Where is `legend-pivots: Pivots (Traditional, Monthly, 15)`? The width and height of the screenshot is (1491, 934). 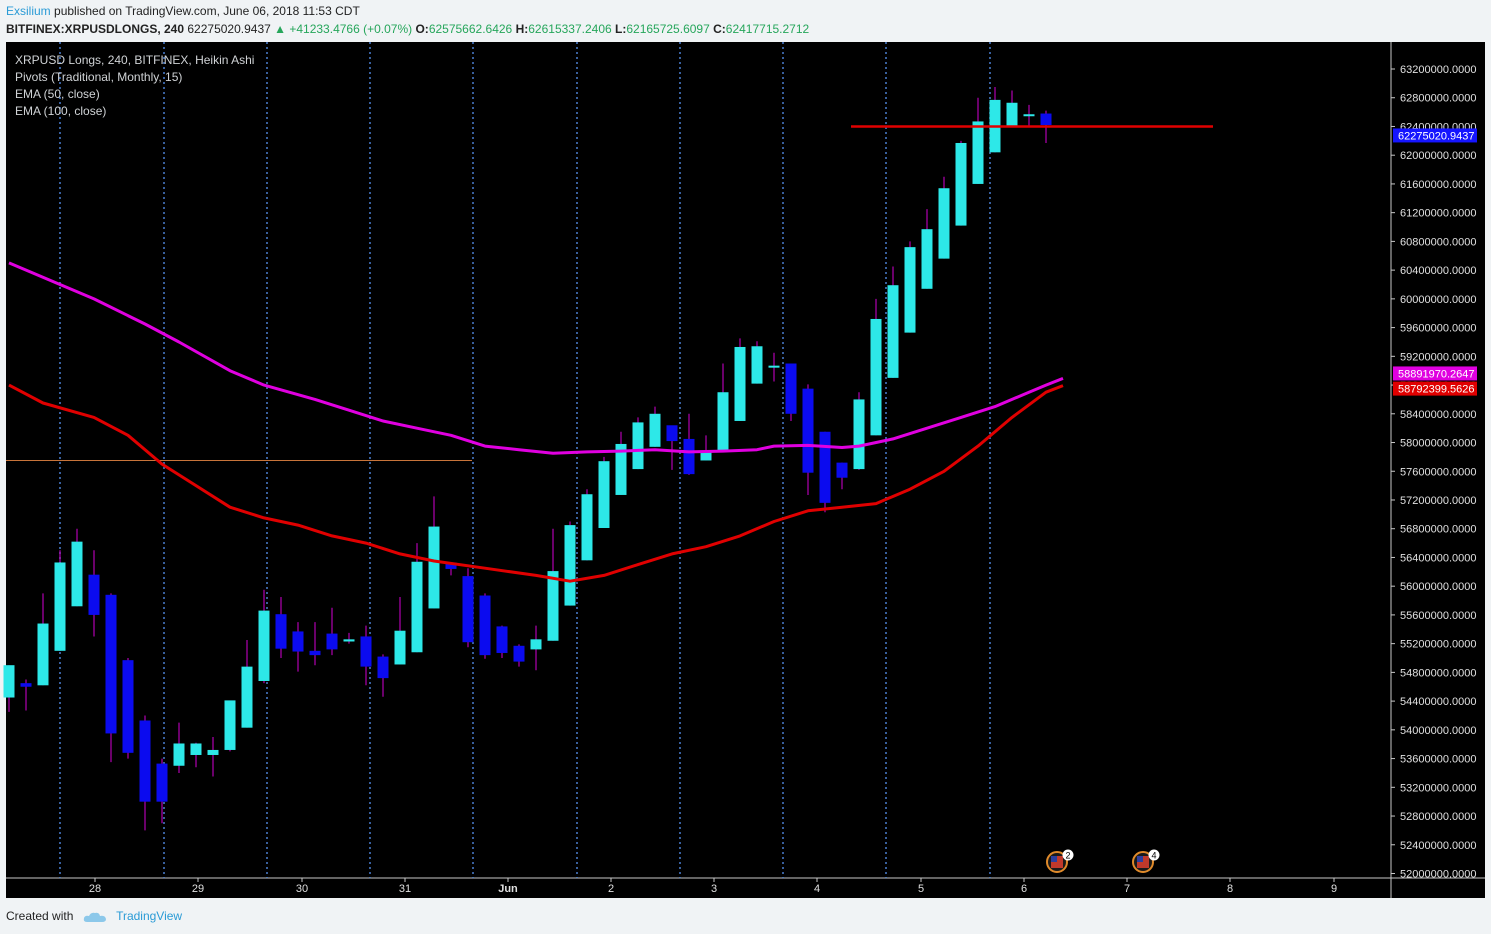 legend-pivots: Pivots (Traditional, Monthly, 15) is located at coordinates (99, 77).